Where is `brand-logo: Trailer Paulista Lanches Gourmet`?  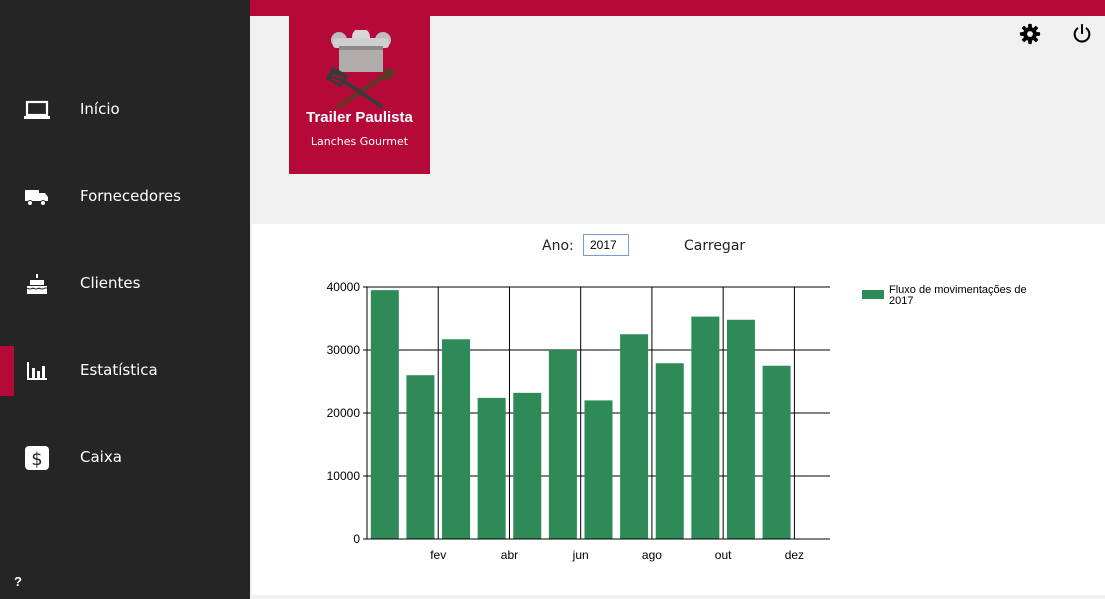 brand-logo: Trailer Paulista Lanches Gourmet is located at coordinates (359, 95).